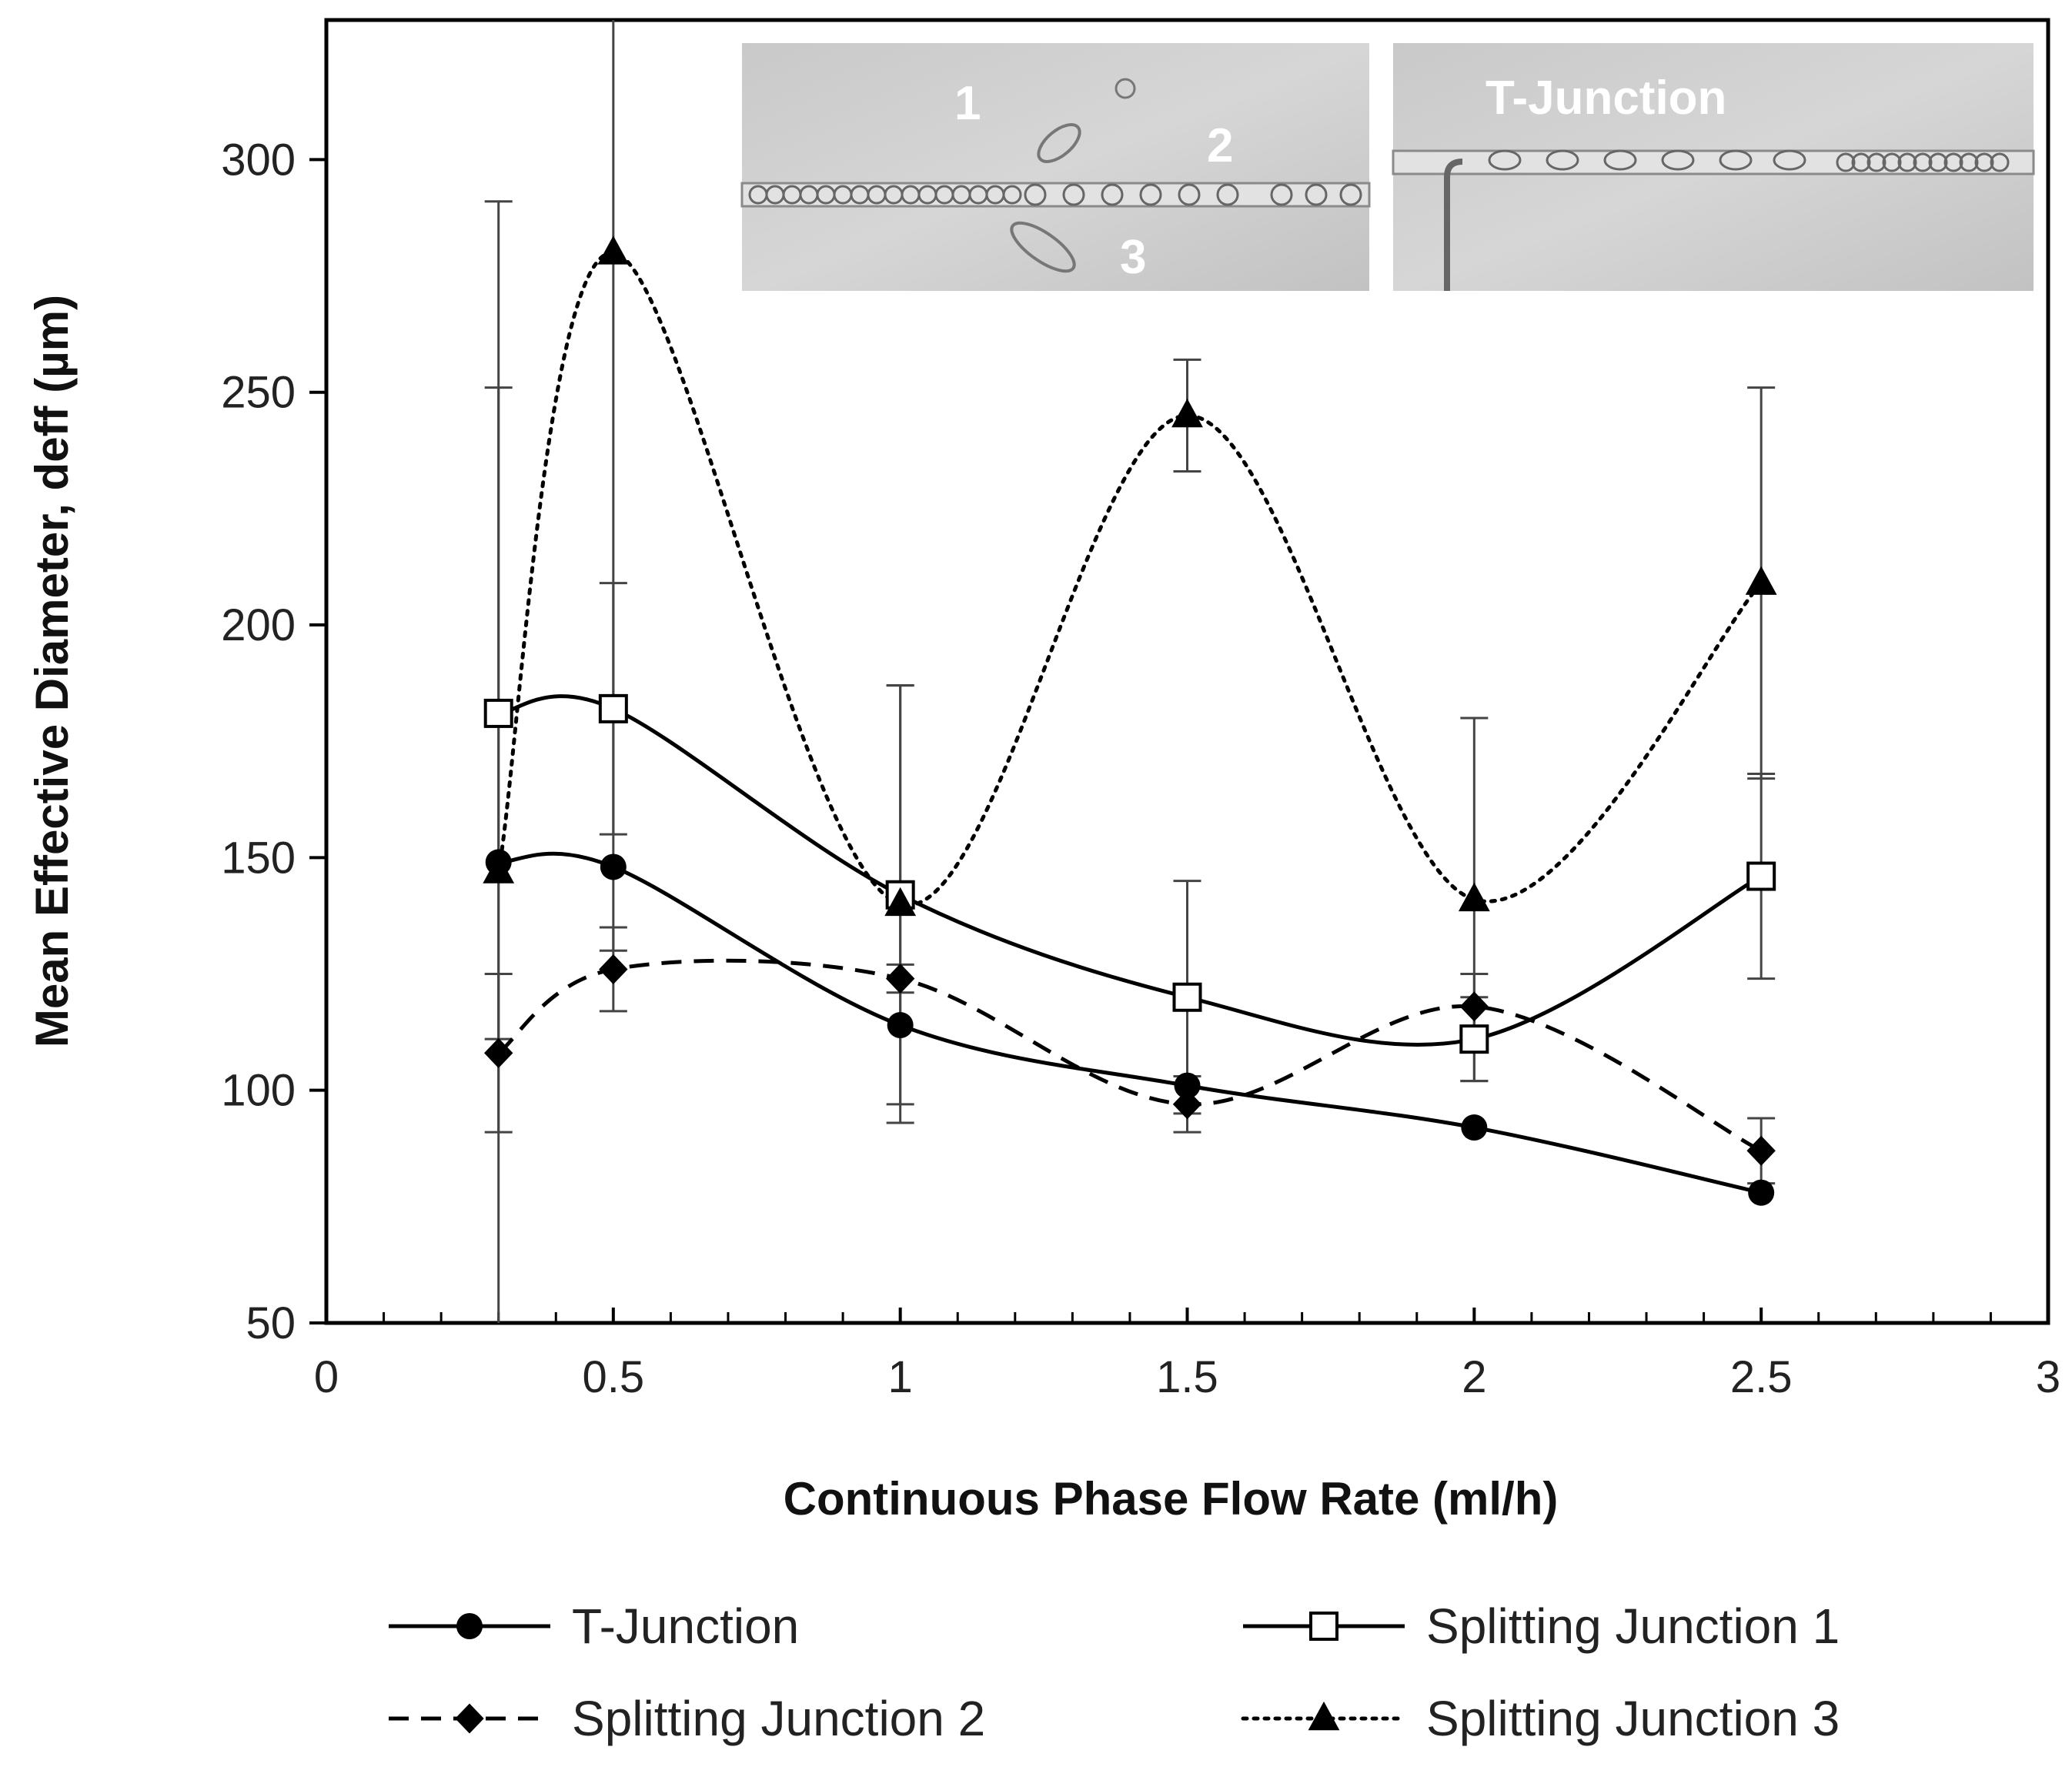 This screenshot has height=1767, width=2072. What do you see at coordinates (1130, 1023) in the screenshot?
I see `series-line-t-junction` at bounding box center [1130, 1023].